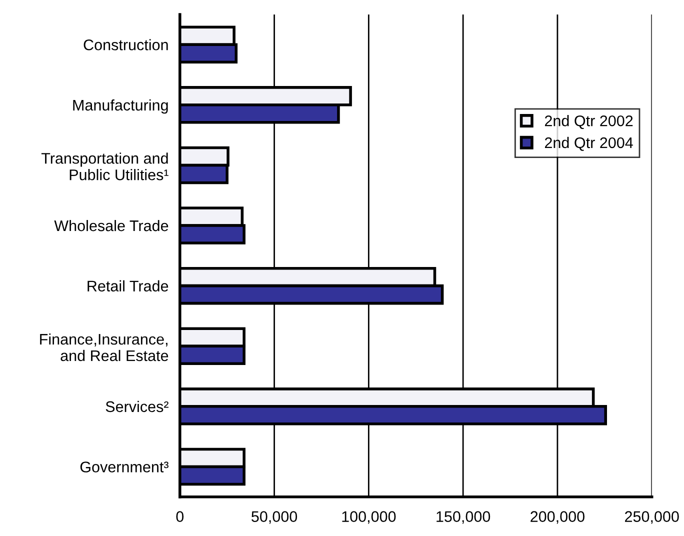  What do you see at coordinates (104, 347) in the screenshot?
I see `y-tick-label: Finance,Insurance, and Real Estate` at bounding box center [104, 347].